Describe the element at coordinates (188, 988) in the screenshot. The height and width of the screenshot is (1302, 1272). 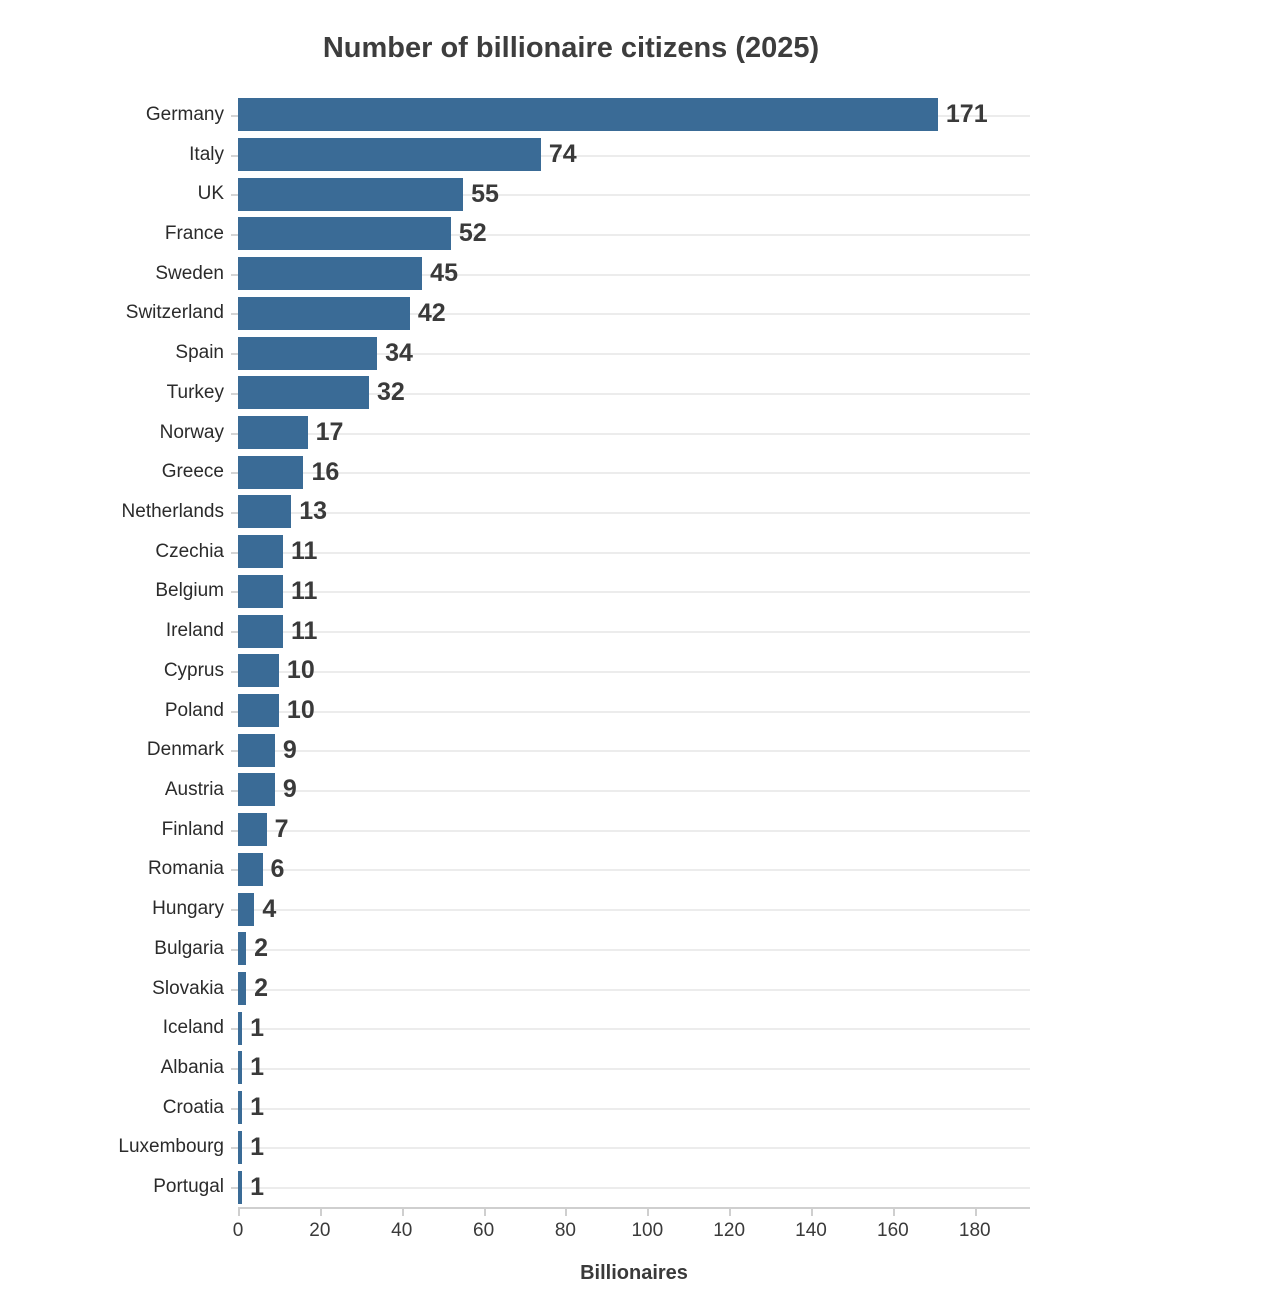
I see `y-axis-label: Slovakia` at that location.